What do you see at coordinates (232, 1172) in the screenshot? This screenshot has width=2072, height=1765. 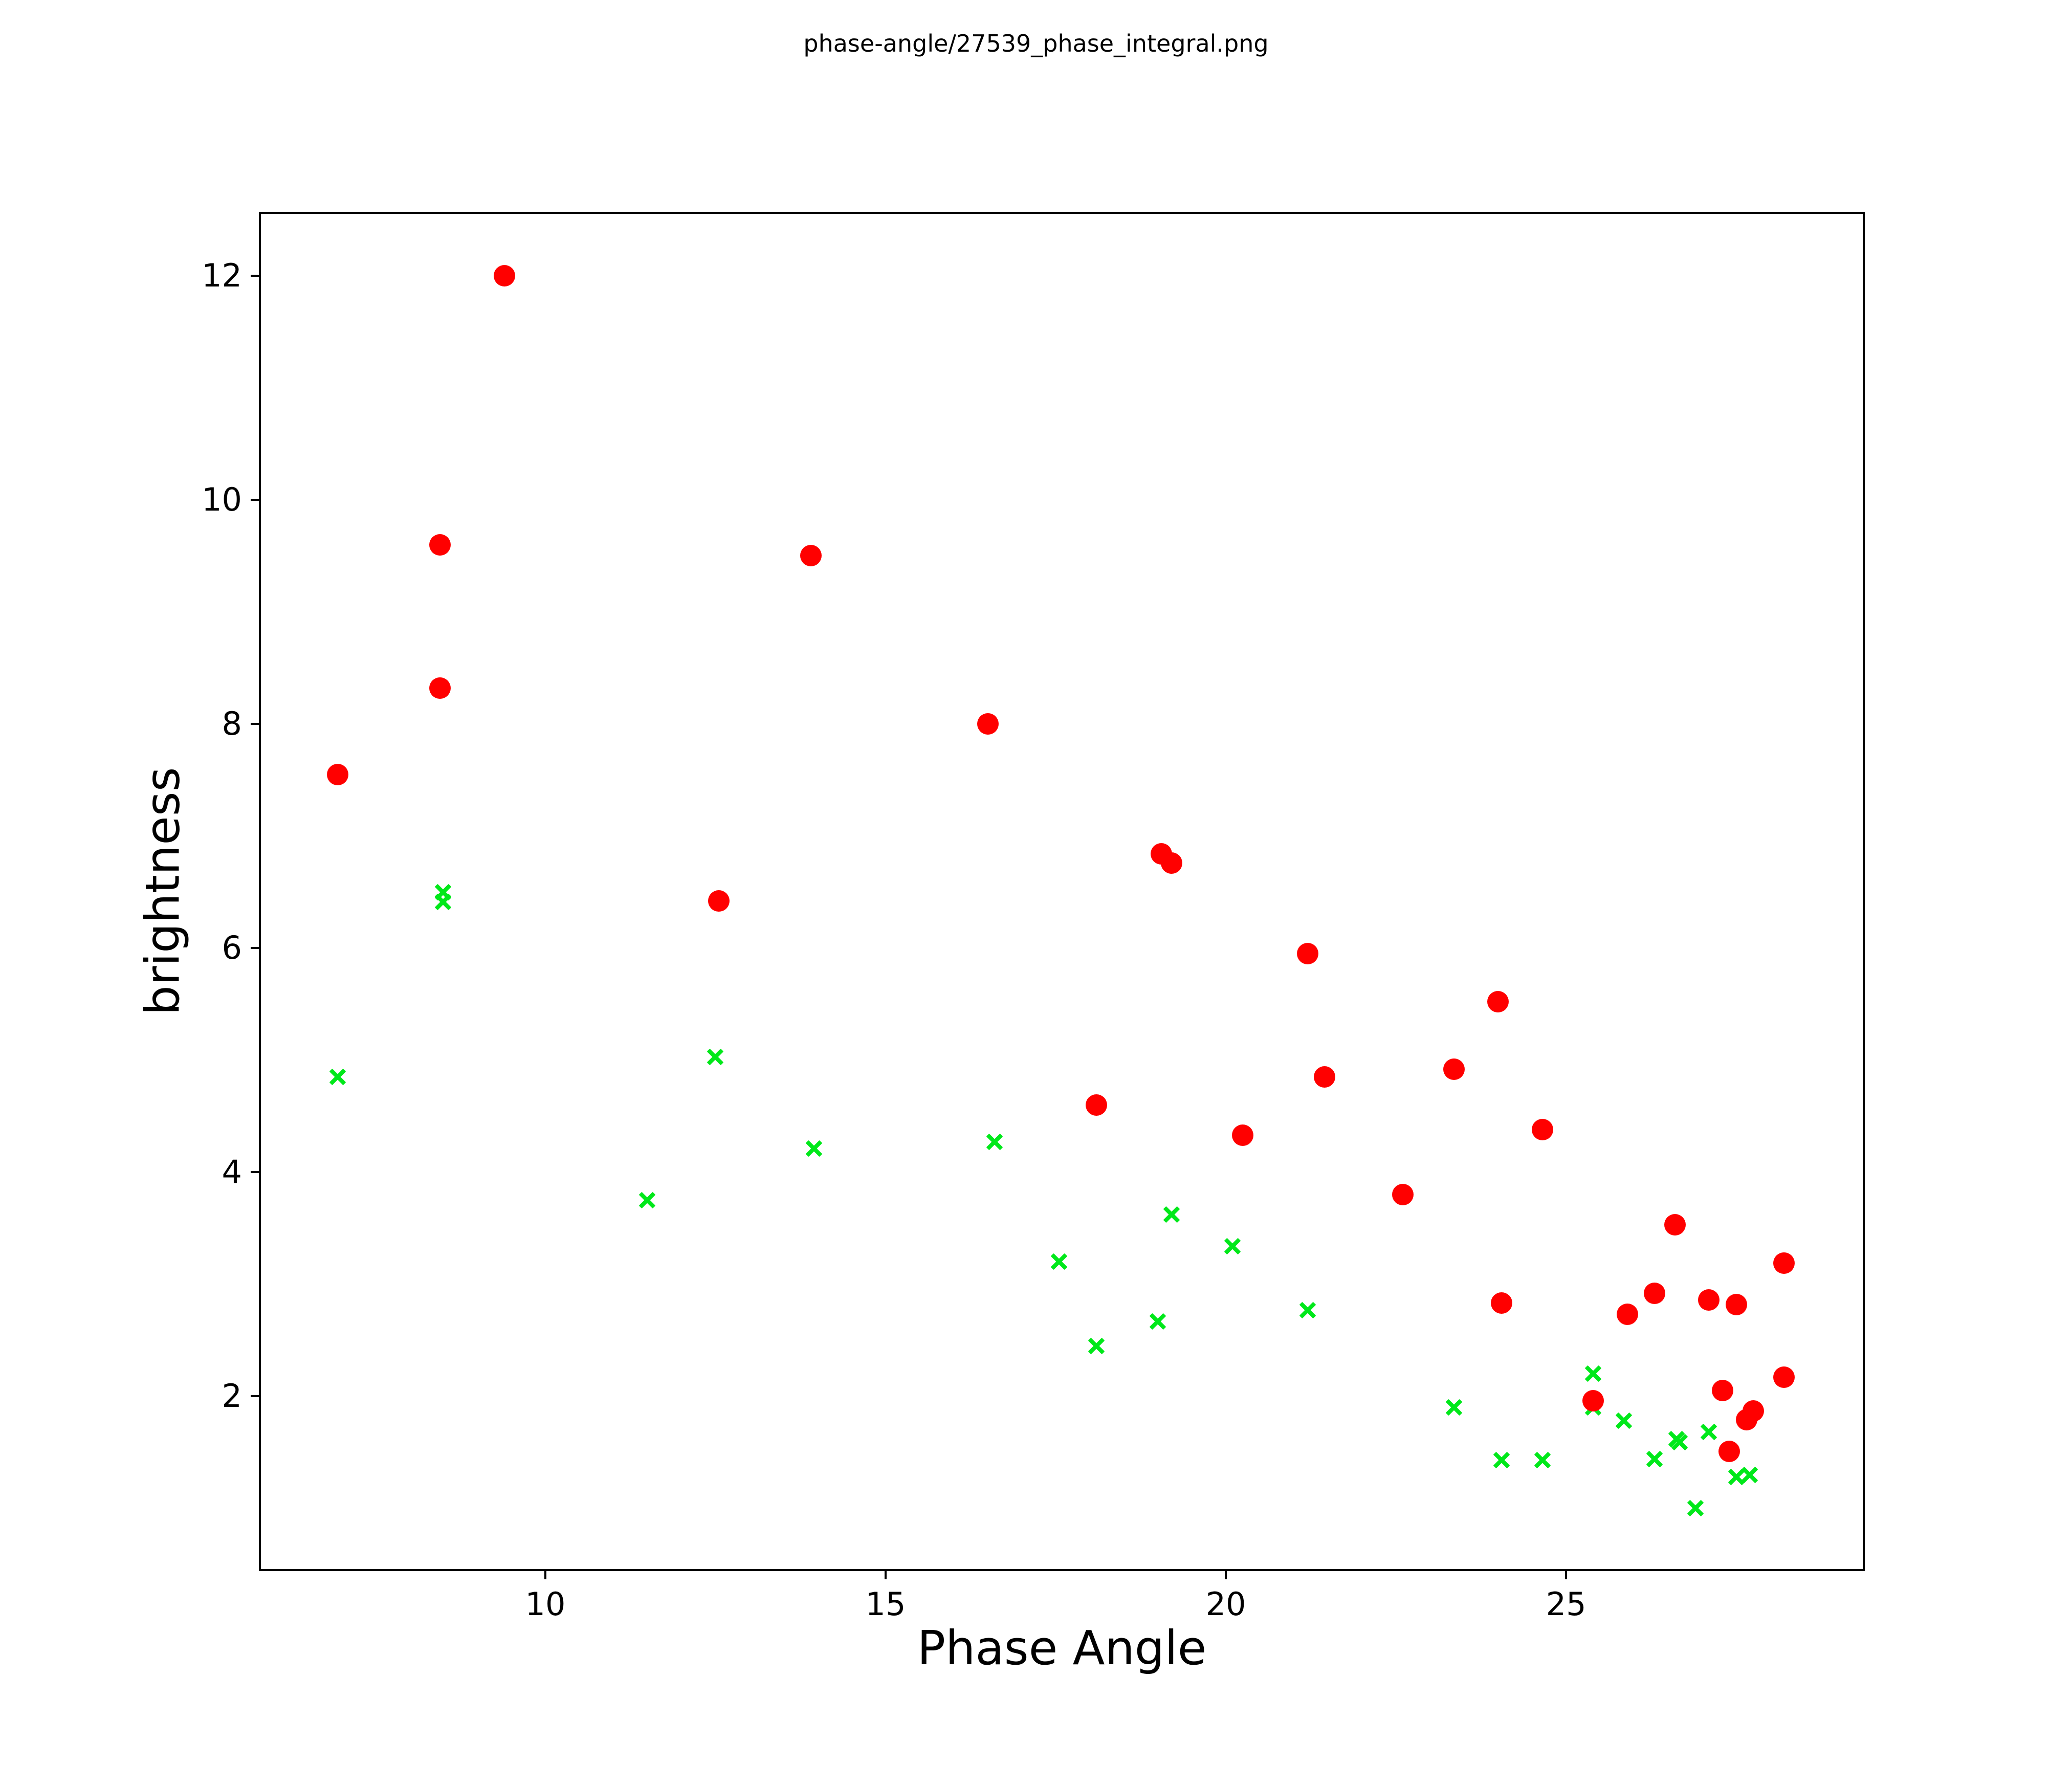 I see `y-axis-tick-label: 4` at bounding box center [232, 1172].